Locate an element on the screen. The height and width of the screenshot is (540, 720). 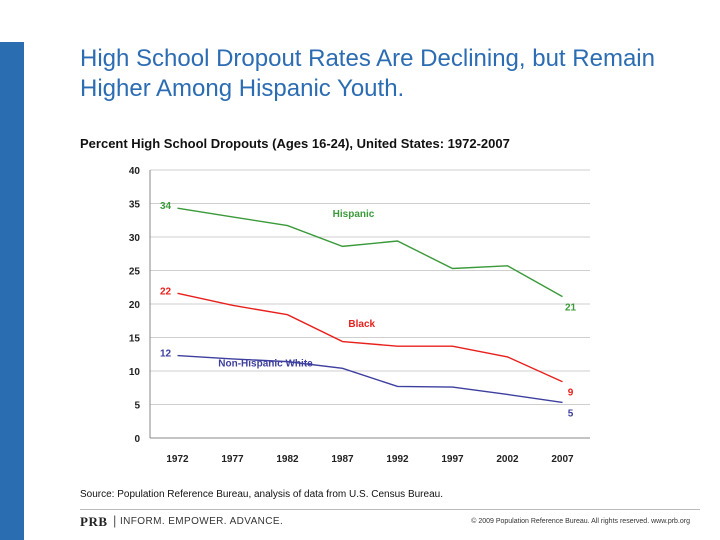
end-value-label-black: 9 is located at coordinates (571, 393).